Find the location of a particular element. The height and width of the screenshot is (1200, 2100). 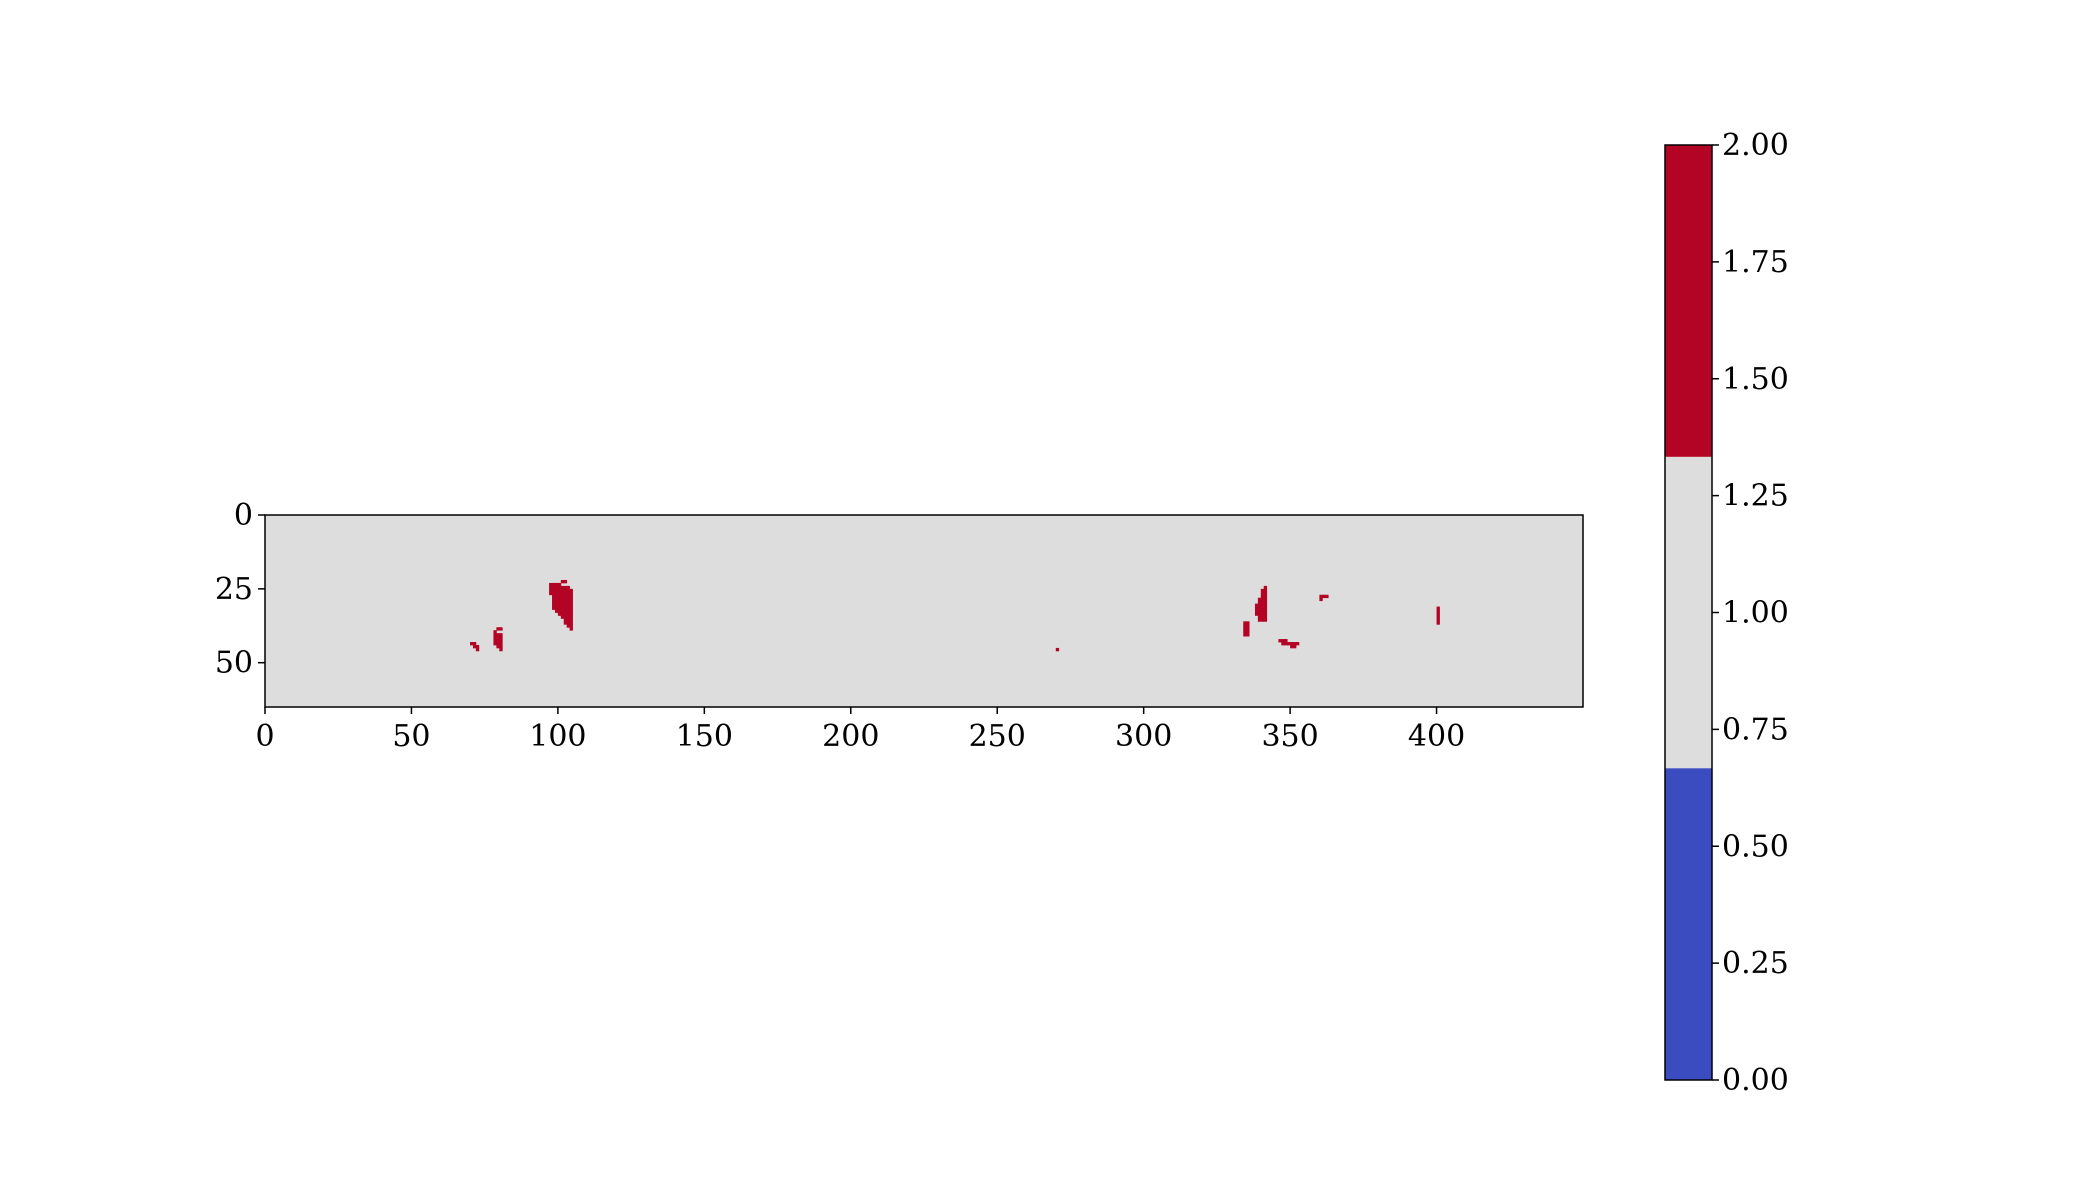

heatmap-background is located at coordinates (924, 611).